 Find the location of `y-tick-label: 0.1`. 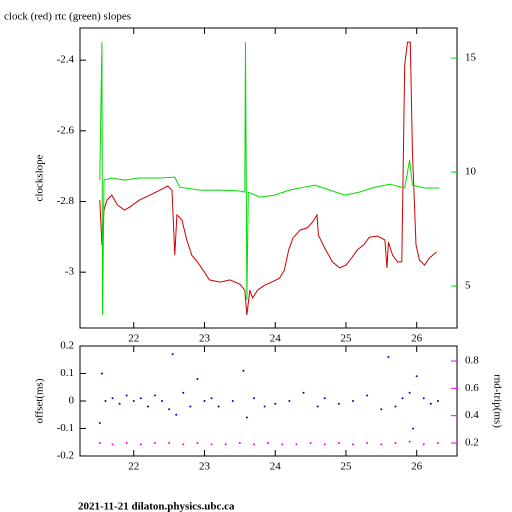

y-tick-label: 0.1 is located at coordinates (67, 373).